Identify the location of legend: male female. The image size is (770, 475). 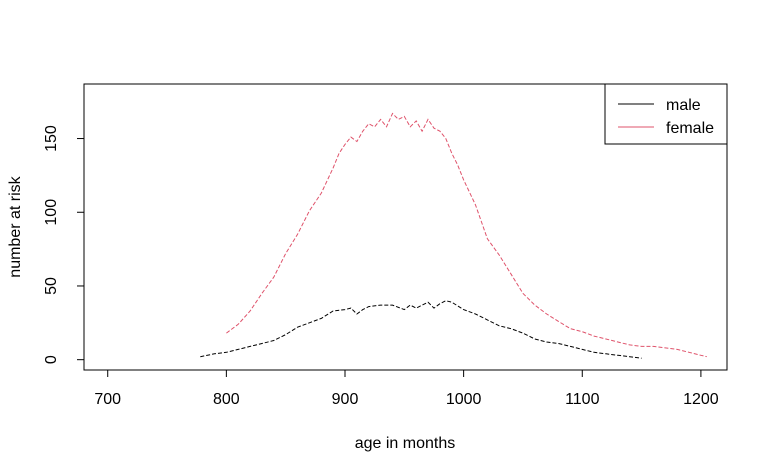
(666, 114).